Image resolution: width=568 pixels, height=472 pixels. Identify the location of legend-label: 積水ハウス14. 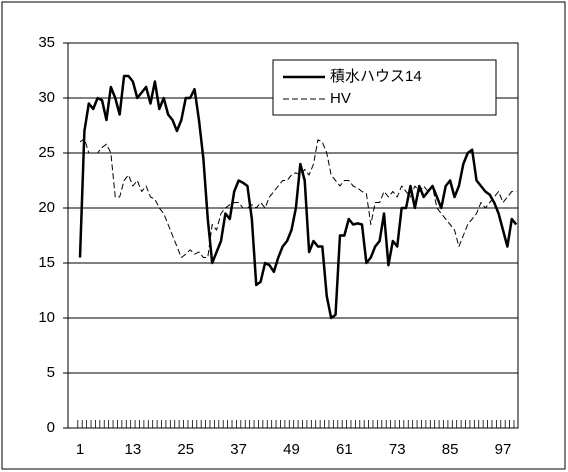
(376, 76).